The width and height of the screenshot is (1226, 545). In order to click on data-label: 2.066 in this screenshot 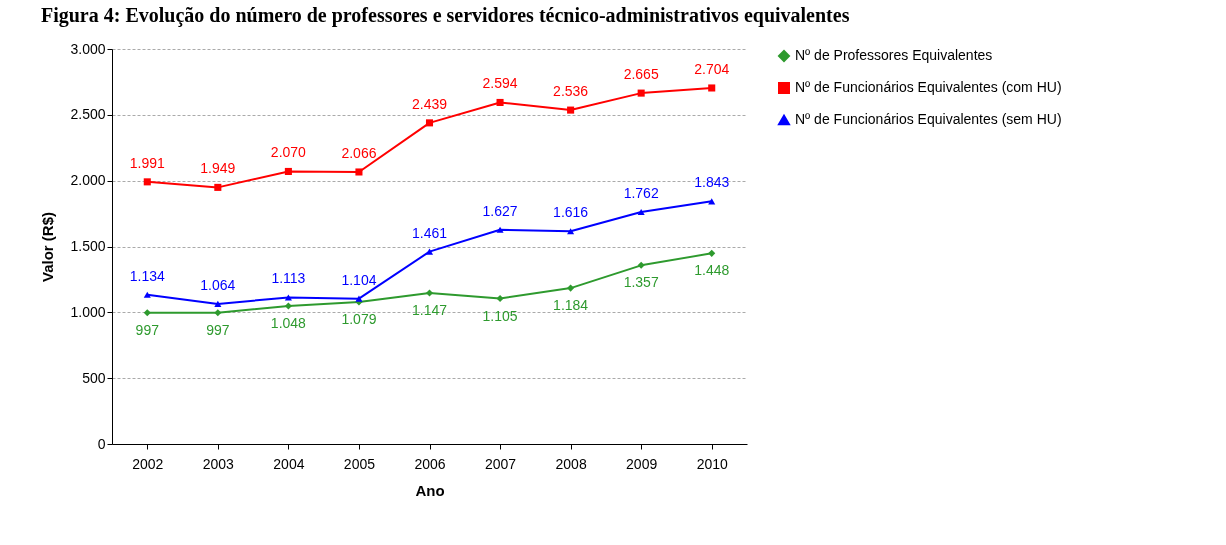, I will do `click(359, 152)`.